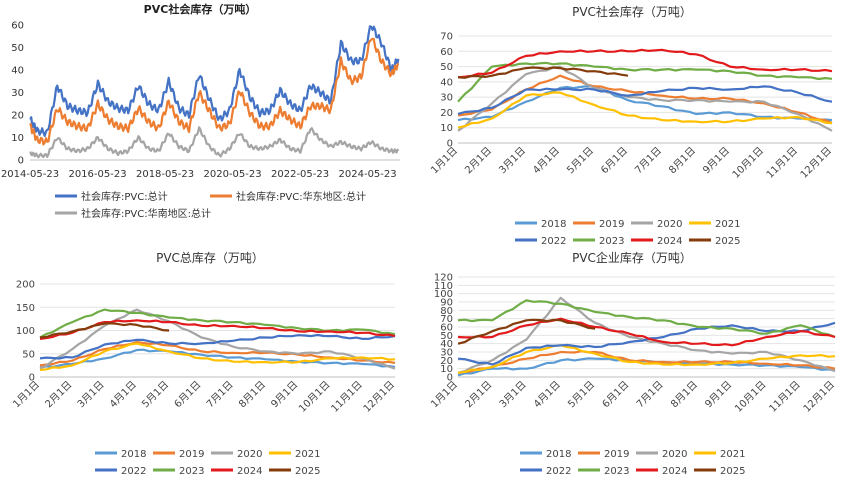  What do you see at coordinates (301, 196) in the screenshot?
I see `legend-label: 社会库存:PVC:华东地区:总计` at bounding box center [301, 196].